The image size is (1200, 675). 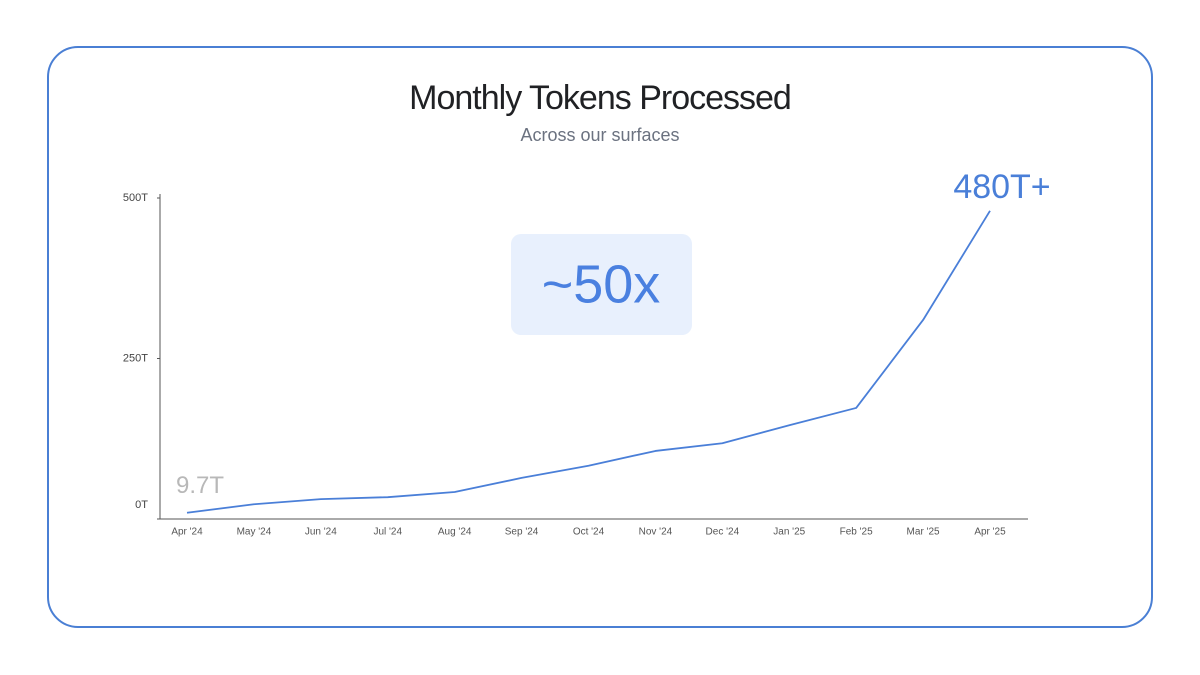 I want to click on x-tick-label: Oct '24, so click(x=589, y=532).